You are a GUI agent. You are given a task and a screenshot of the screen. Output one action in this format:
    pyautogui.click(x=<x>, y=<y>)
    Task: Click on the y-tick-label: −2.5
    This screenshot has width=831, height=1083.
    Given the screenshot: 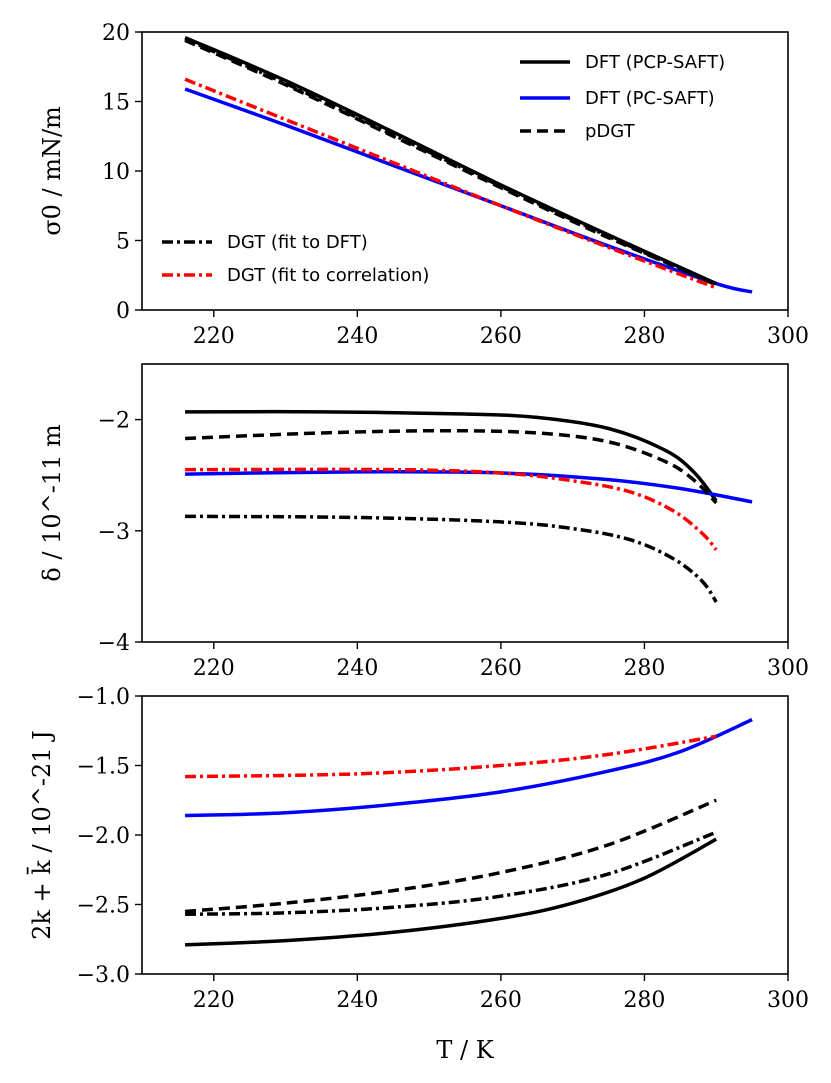 What is the action you would take?
    pyautogui.click(x=103, y=906)
    